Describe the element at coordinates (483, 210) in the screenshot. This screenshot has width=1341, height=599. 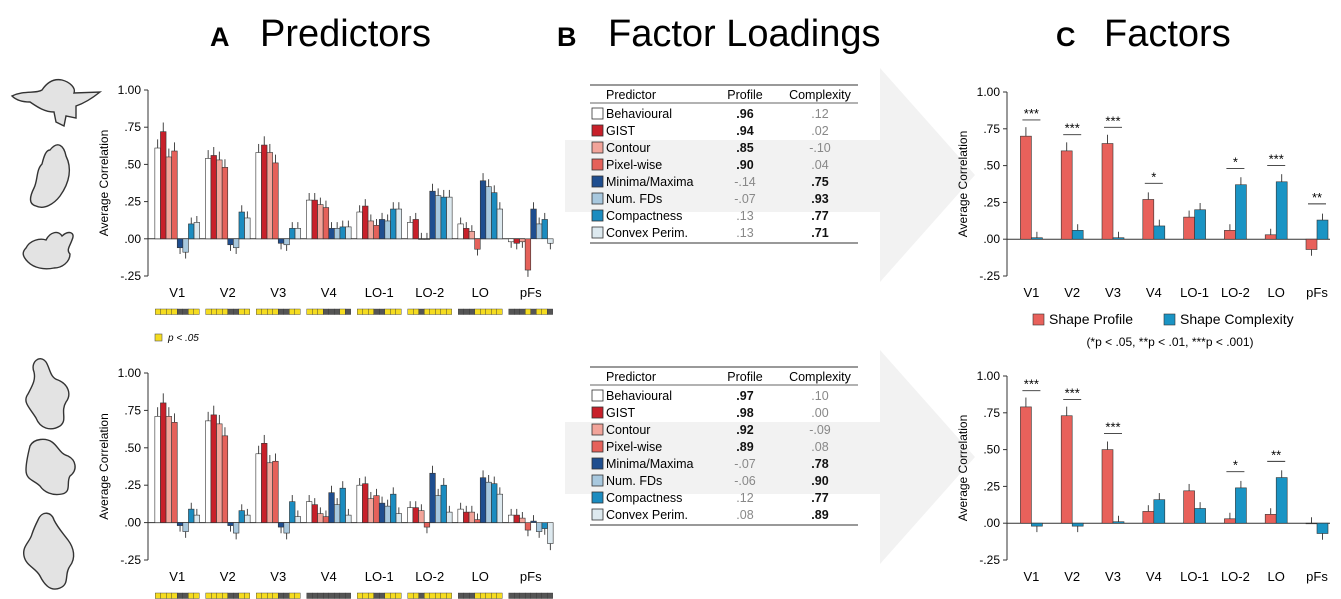
I see `bar-LO-minimamaxima` at that location.